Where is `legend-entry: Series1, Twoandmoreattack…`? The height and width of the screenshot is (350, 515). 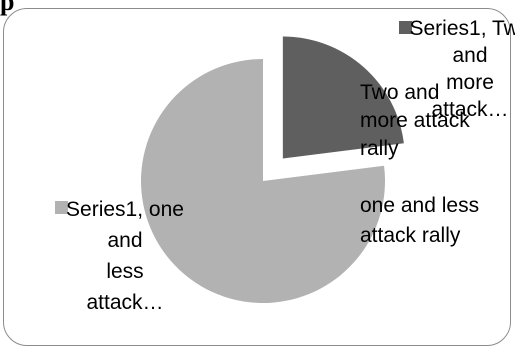
legend-entry: Series1, Twoandmoreattack… is located at coordinates (462, 69).